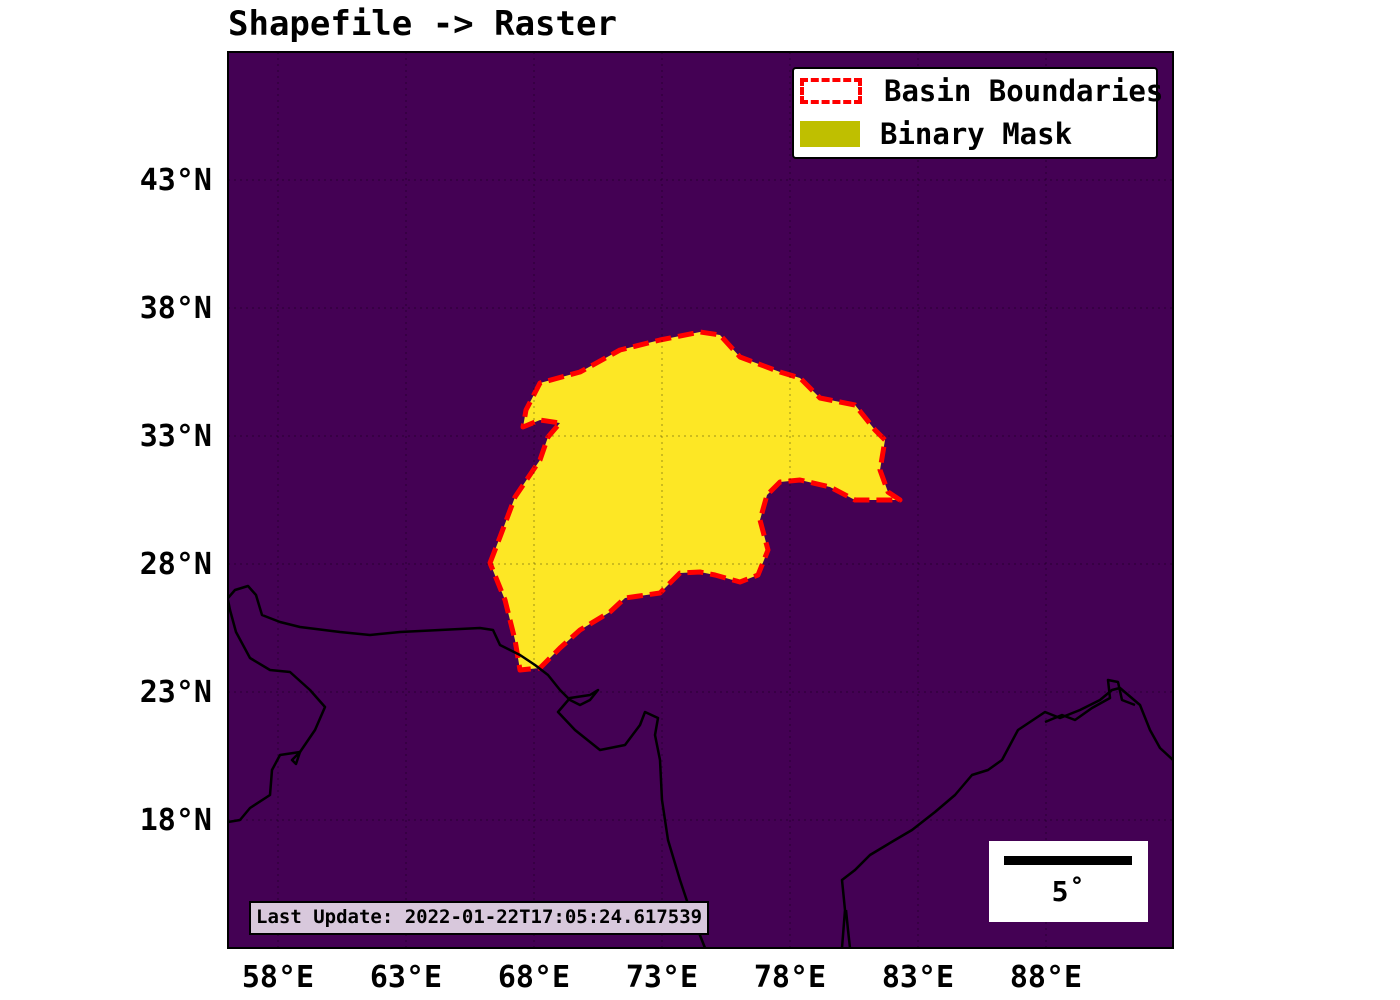 The image size is (1400, 1000). I want to click on lon-tick-label: 63°E, so click(406, 977).